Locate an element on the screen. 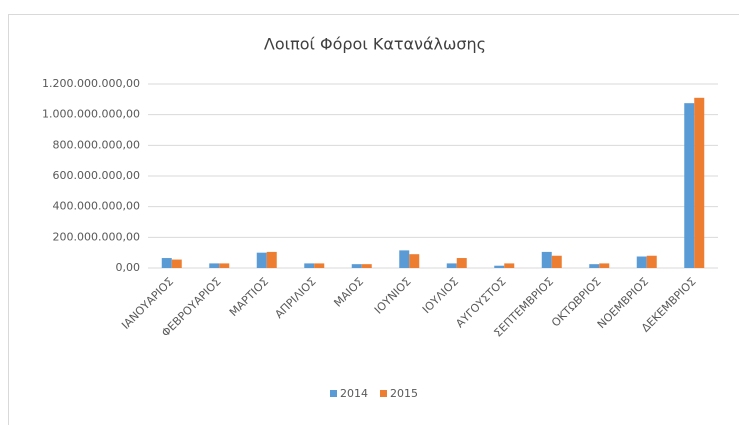 This screenshot has height=425, width=739. x-tick-label: ΙΟΥΝΙΟΣ is located at coordinates (393, 296).